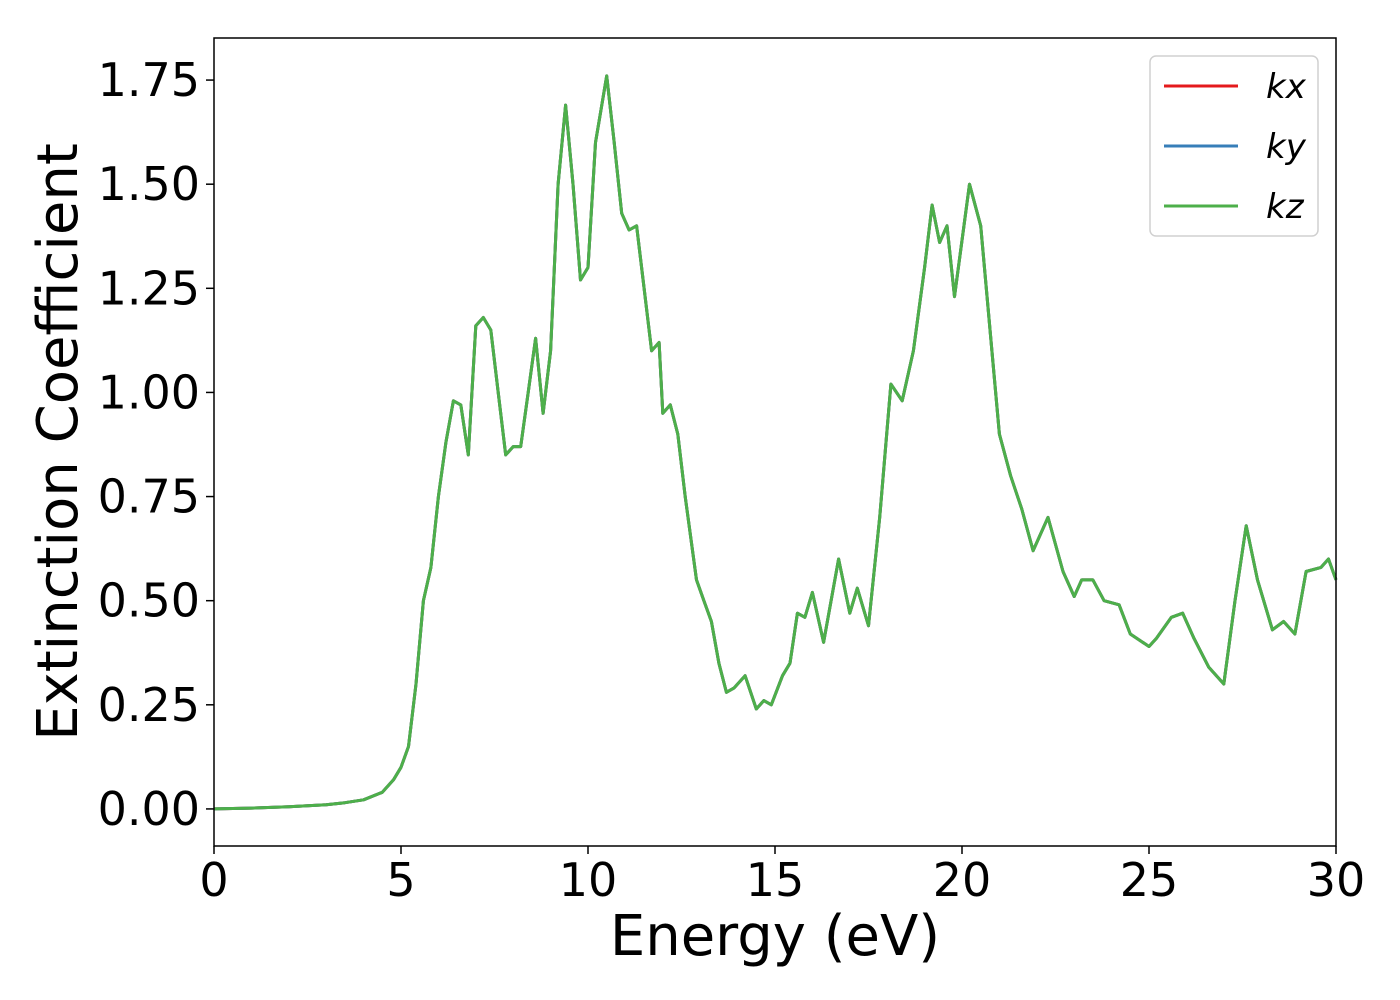 Image resolution: width=1400 pixels, height=1000 pixels. I want to click on y-tick-label: 1.25, so click(149, 288).